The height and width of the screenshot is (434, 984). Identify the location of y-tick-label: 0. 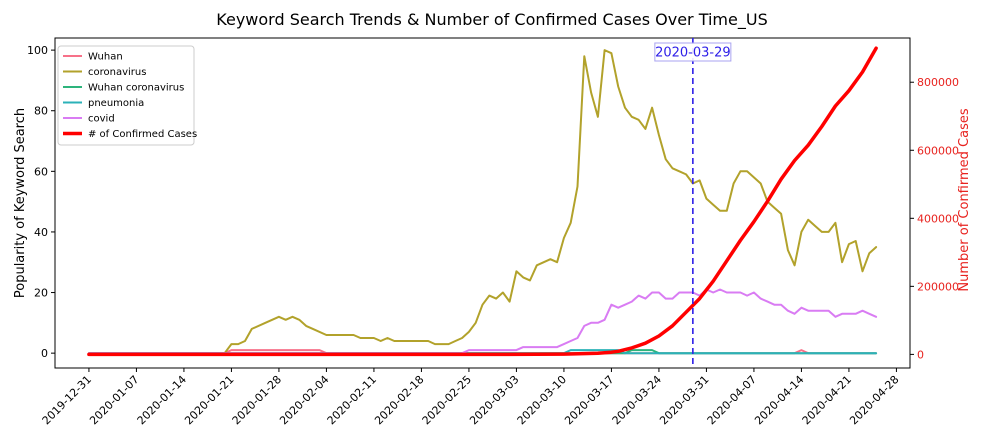
(44, 353).